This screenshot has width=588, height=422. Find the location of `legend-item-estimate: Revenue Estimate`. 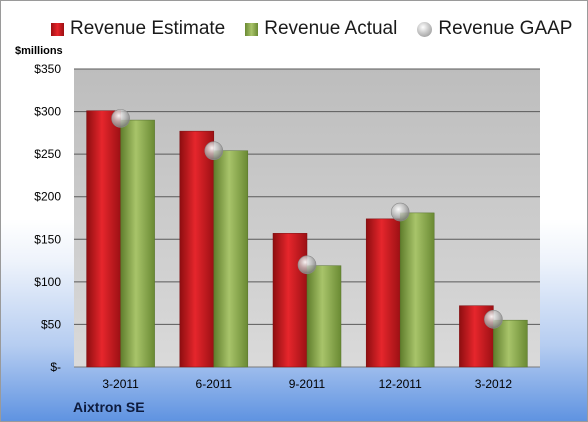

legend-item-estimate: Revenue Estimate is located at coordinates (138, 29).